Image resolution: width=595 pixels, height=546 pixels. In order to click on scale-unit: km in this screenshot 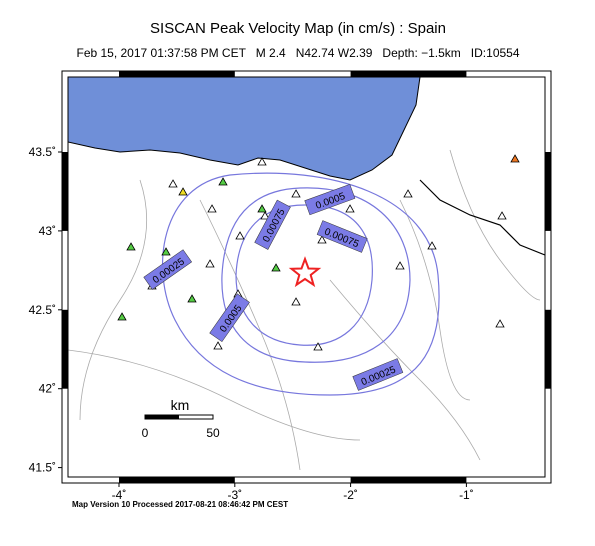, I will do `click(180, 405)`.